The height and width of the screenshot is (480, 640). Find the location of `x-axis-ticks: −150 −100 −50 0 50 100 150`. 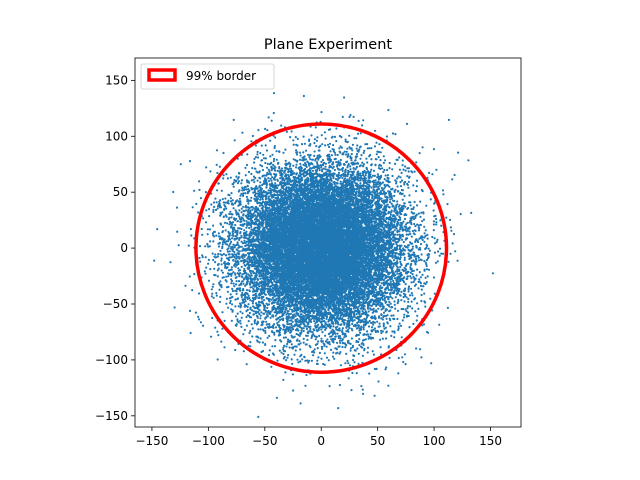

x-axis-ticks: −150 −100 −50 0 50 100 150 is located at coordinates (318, 437).